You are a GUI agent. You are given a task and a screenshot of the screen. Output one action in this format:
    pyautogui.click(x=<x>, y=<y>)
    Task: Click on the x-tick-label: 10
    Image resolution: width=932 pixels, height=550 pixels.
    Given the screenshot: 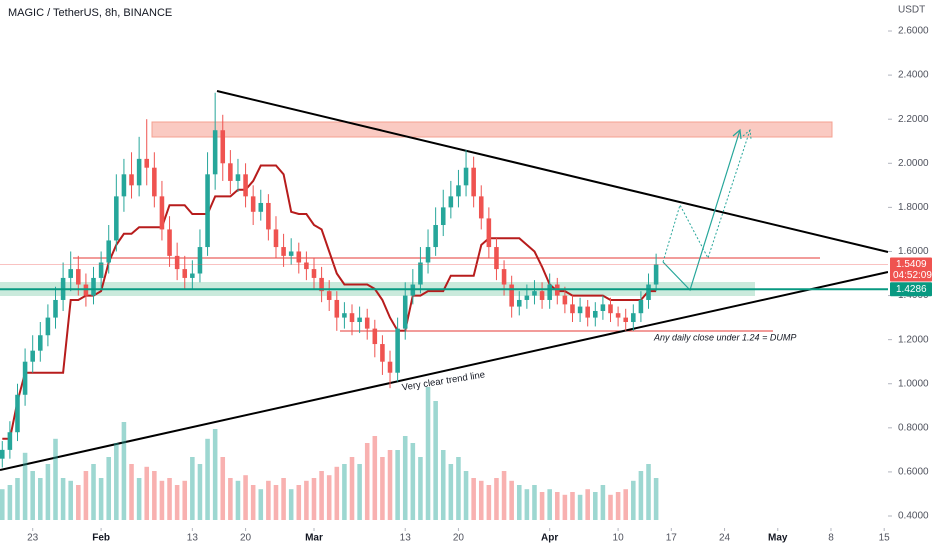 What is the action you would take?
    pyautogui.click(x=619, y=538)
    